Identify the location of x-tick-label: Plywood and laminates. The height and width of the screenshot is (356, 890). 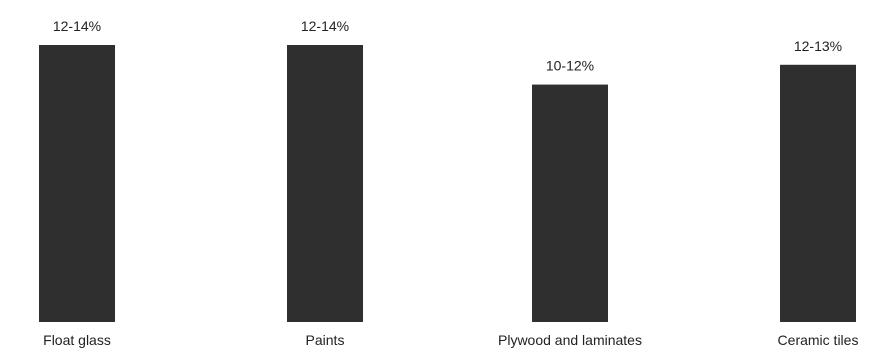
(570, 340).